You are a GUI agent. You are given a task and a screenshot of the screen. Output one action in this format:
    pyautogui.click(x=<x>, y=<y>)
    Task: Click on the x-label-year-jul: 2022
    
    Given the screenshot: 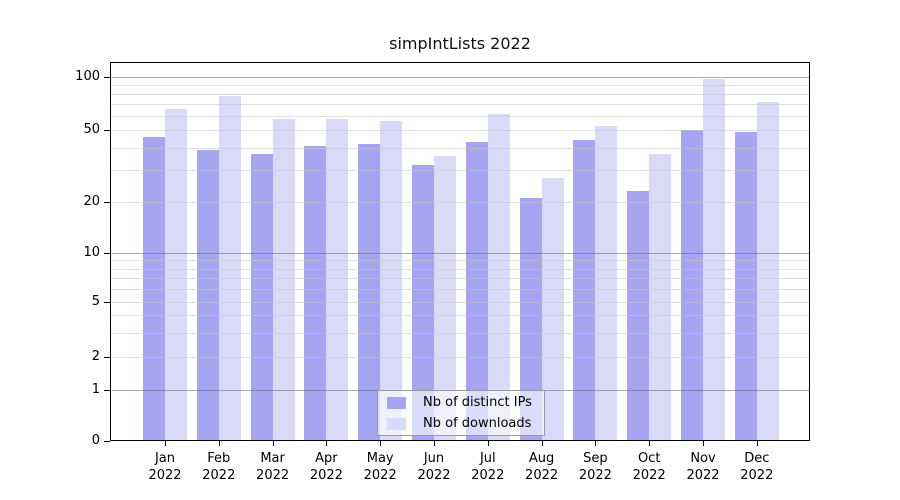 What is the action you would take?
    pyautogui.click(x=488, y=475)
    